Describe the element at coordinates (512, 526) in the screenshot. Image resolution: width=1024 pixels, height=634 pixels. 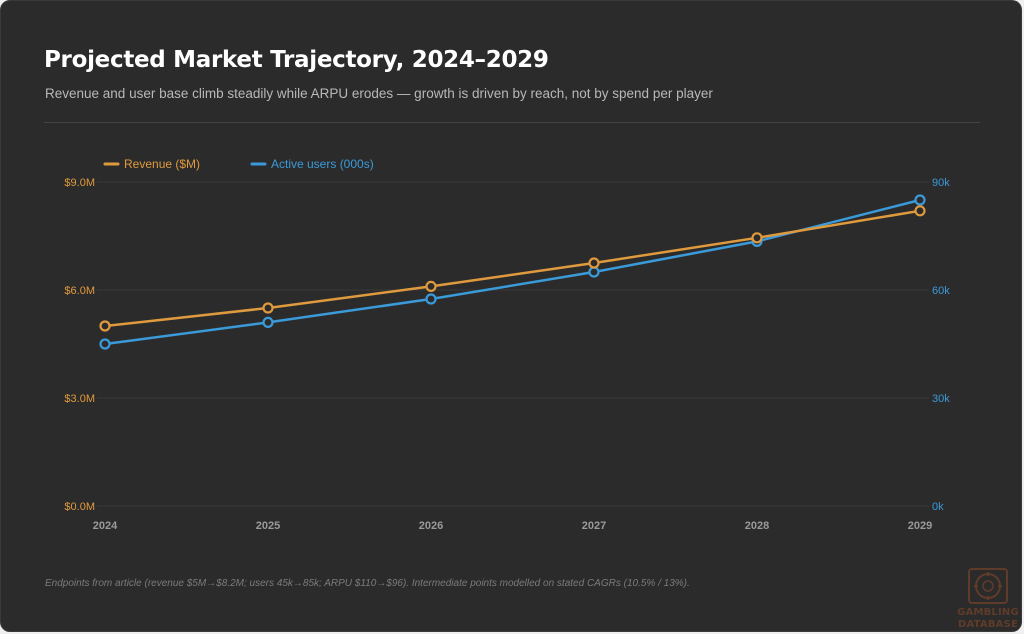
I see `x-axis: 2024 2025 2026 2027 2028 2029` at that location.